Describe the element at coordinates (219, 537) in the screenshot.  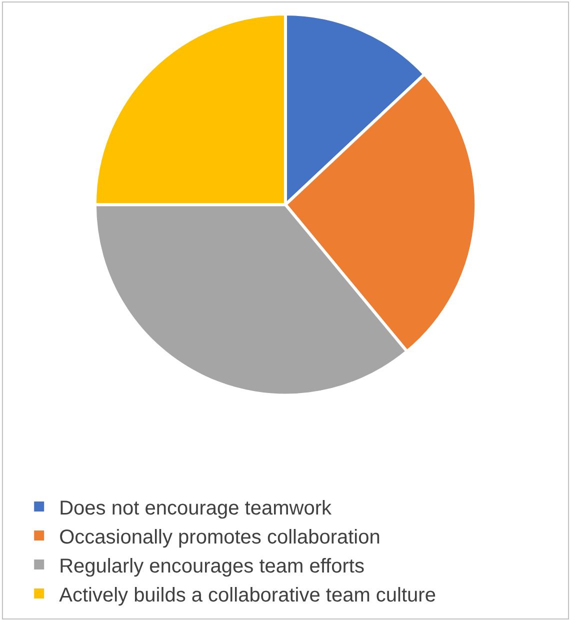
I see `legend-label: Occasionally promotes collaboration` at that location.